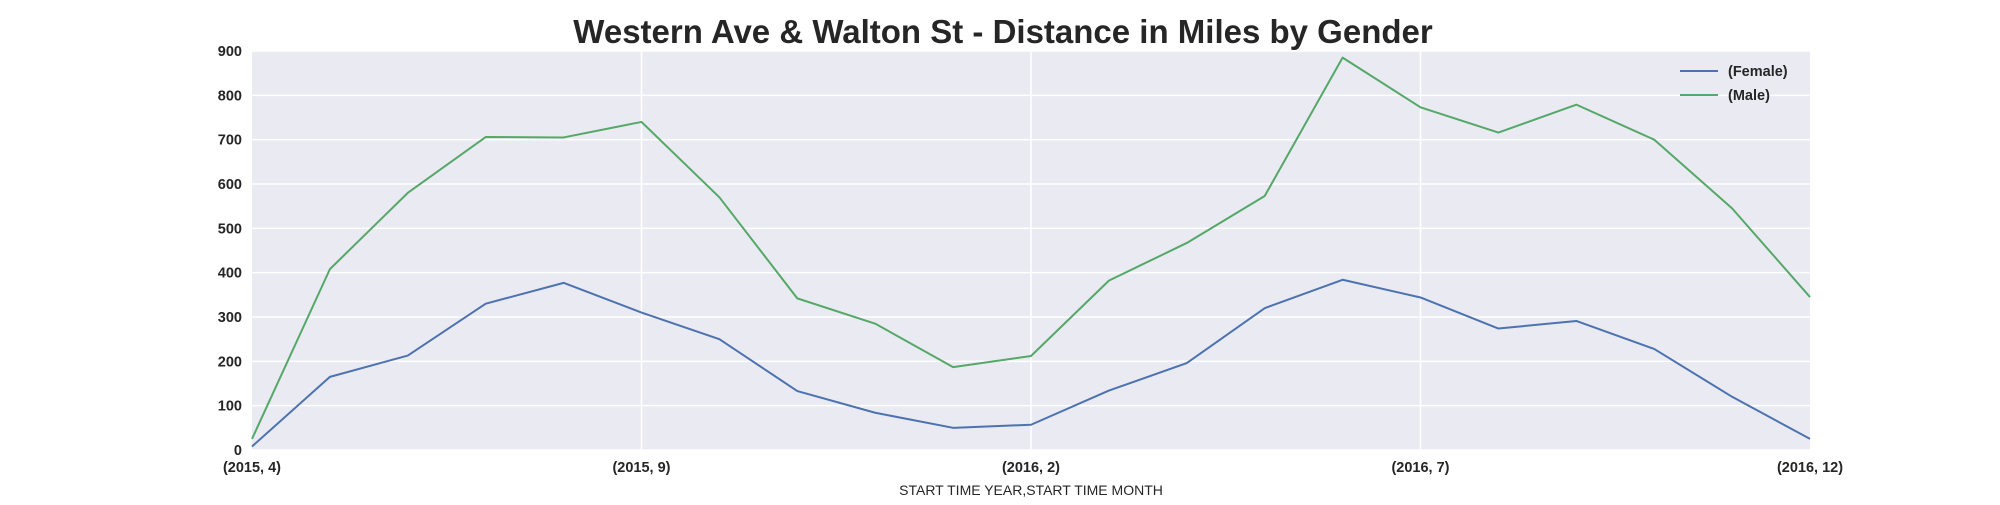  Describe the element at coordinates (230, 52) in the screenshot. I see `y-tick-label: 900` at that location.